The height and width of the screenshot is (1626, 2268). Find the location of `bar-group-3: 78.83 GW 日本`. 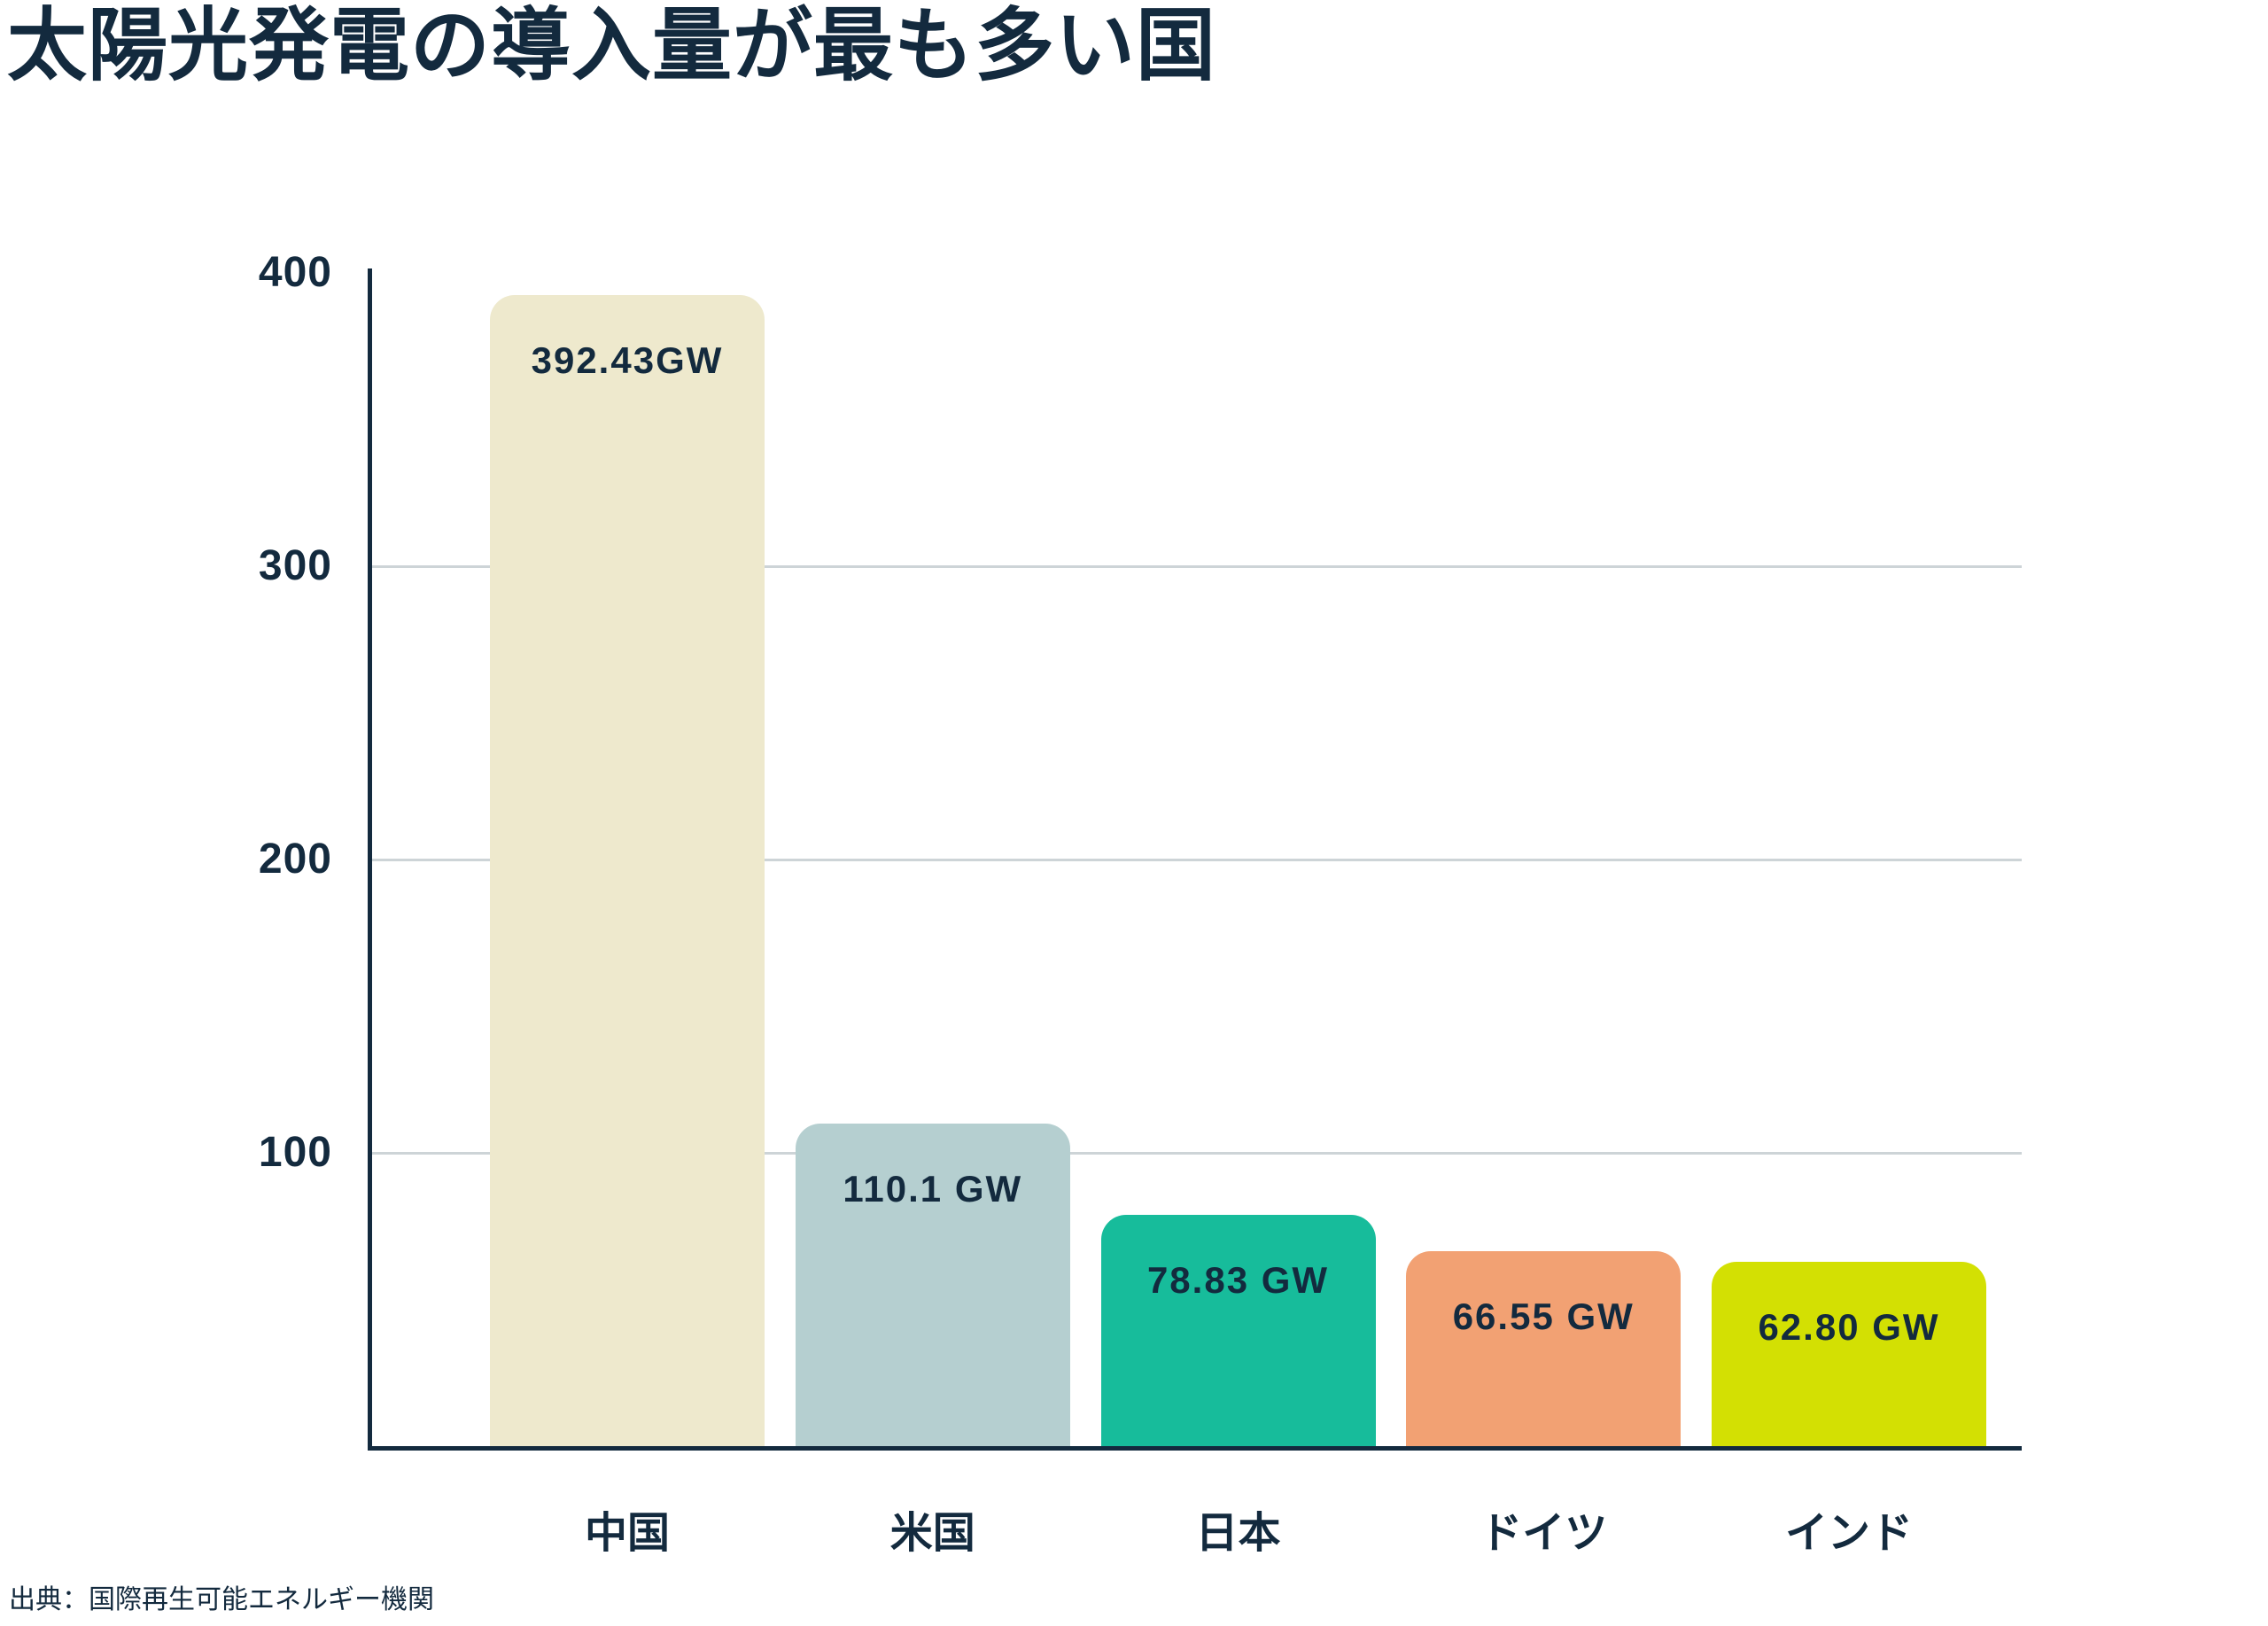

bar-group-3: 78.83 GW 日本 is located at coordinates (1238, 1386).